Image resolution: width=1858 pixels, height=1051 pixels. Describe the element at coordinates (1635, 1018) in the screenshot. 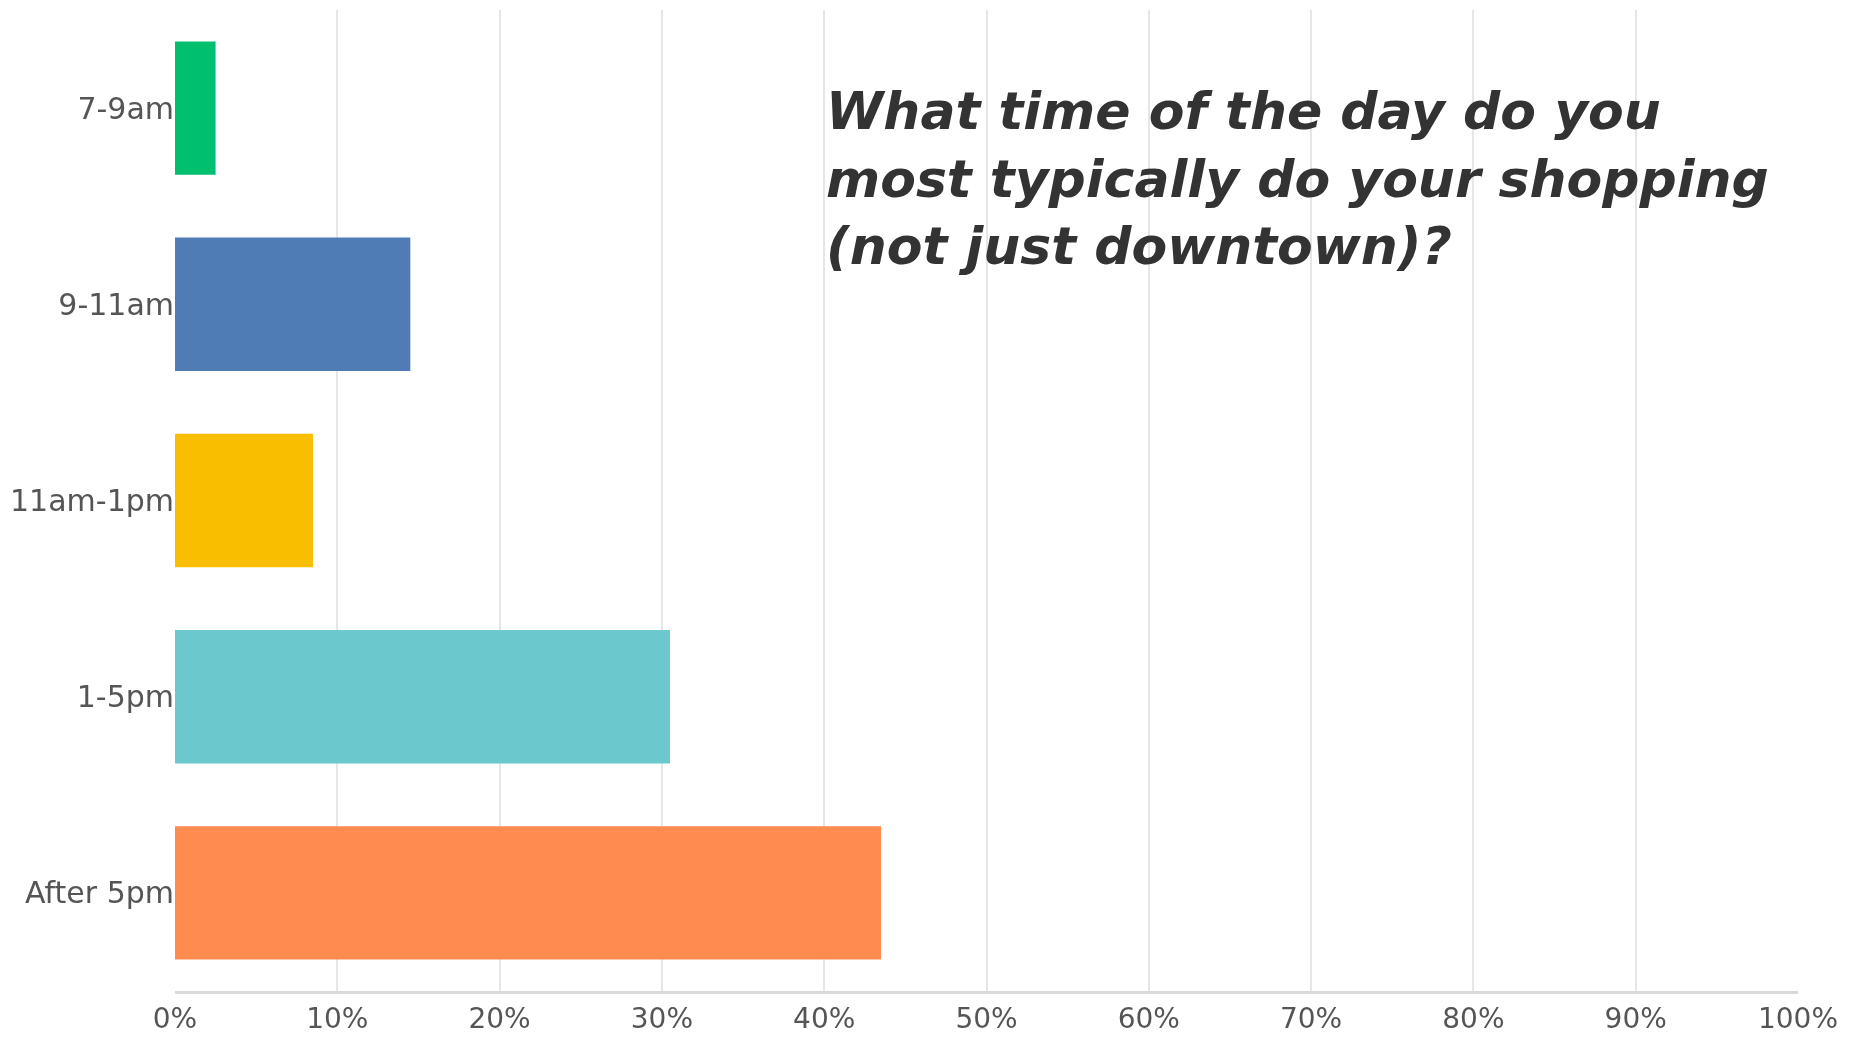

I see `x-tick-label: 90%` at that location.